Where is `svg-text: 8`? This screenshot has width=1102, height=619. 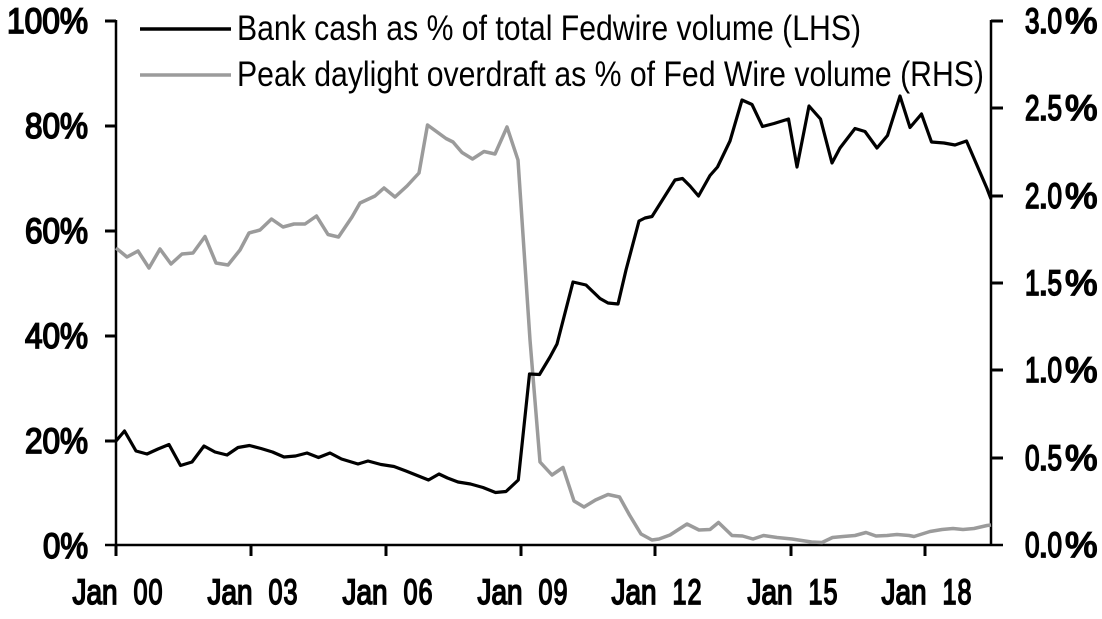
svg-text: 8 is located at coordinates (965, 592).